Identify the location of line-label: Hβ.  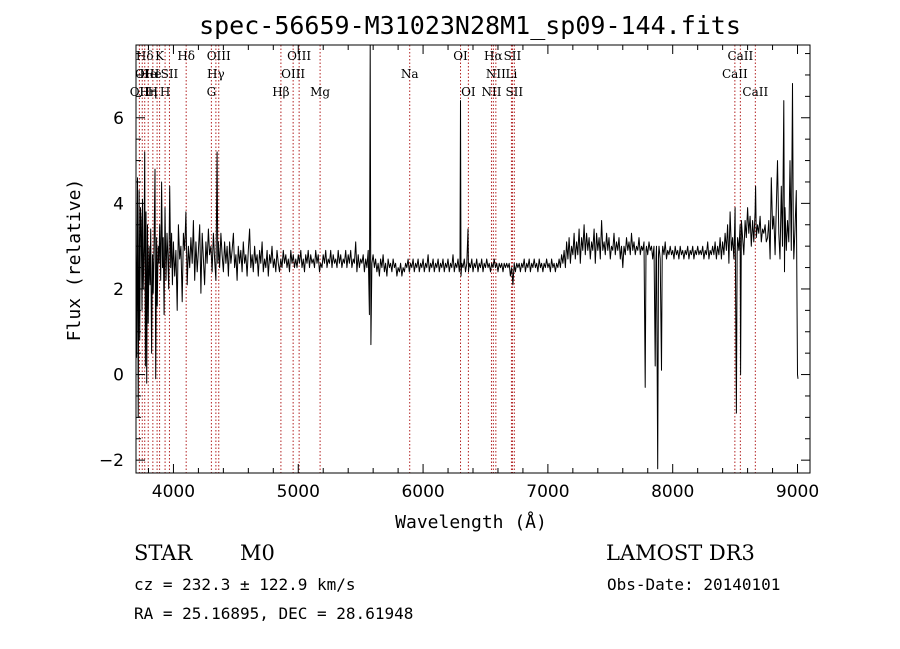
(280, 92).